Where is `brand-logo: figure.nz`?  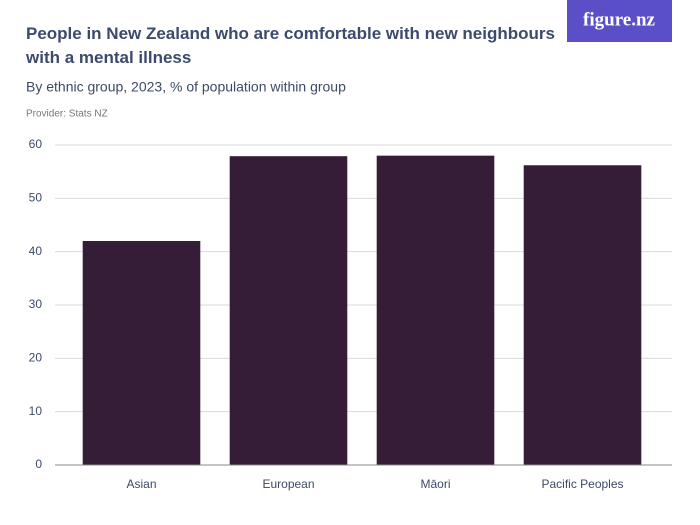 brand-logo: figure.nz is located at coordinates (619, 19).